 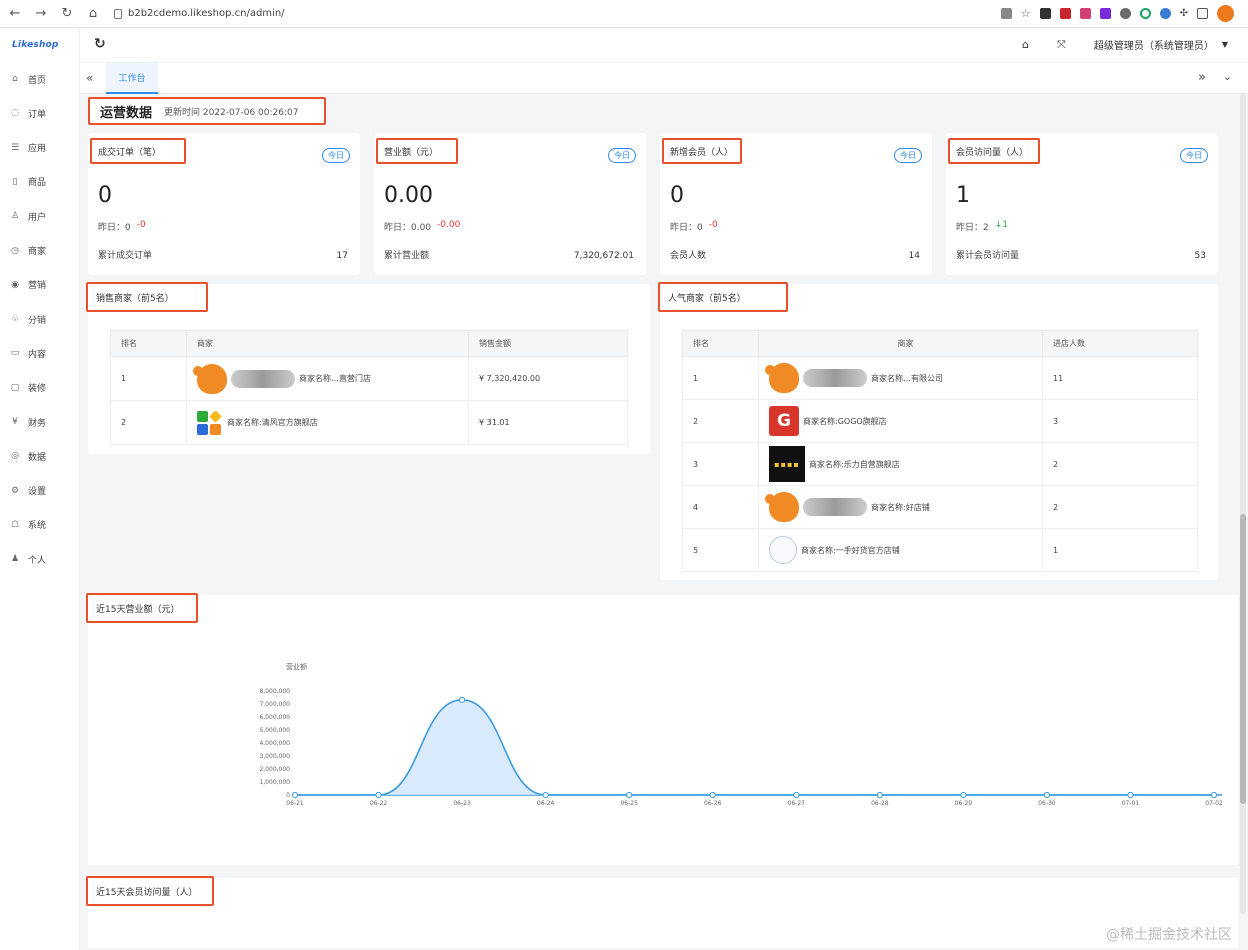 I want to click on y-tick-label: 2,000,000, so click(x=274, y=769).